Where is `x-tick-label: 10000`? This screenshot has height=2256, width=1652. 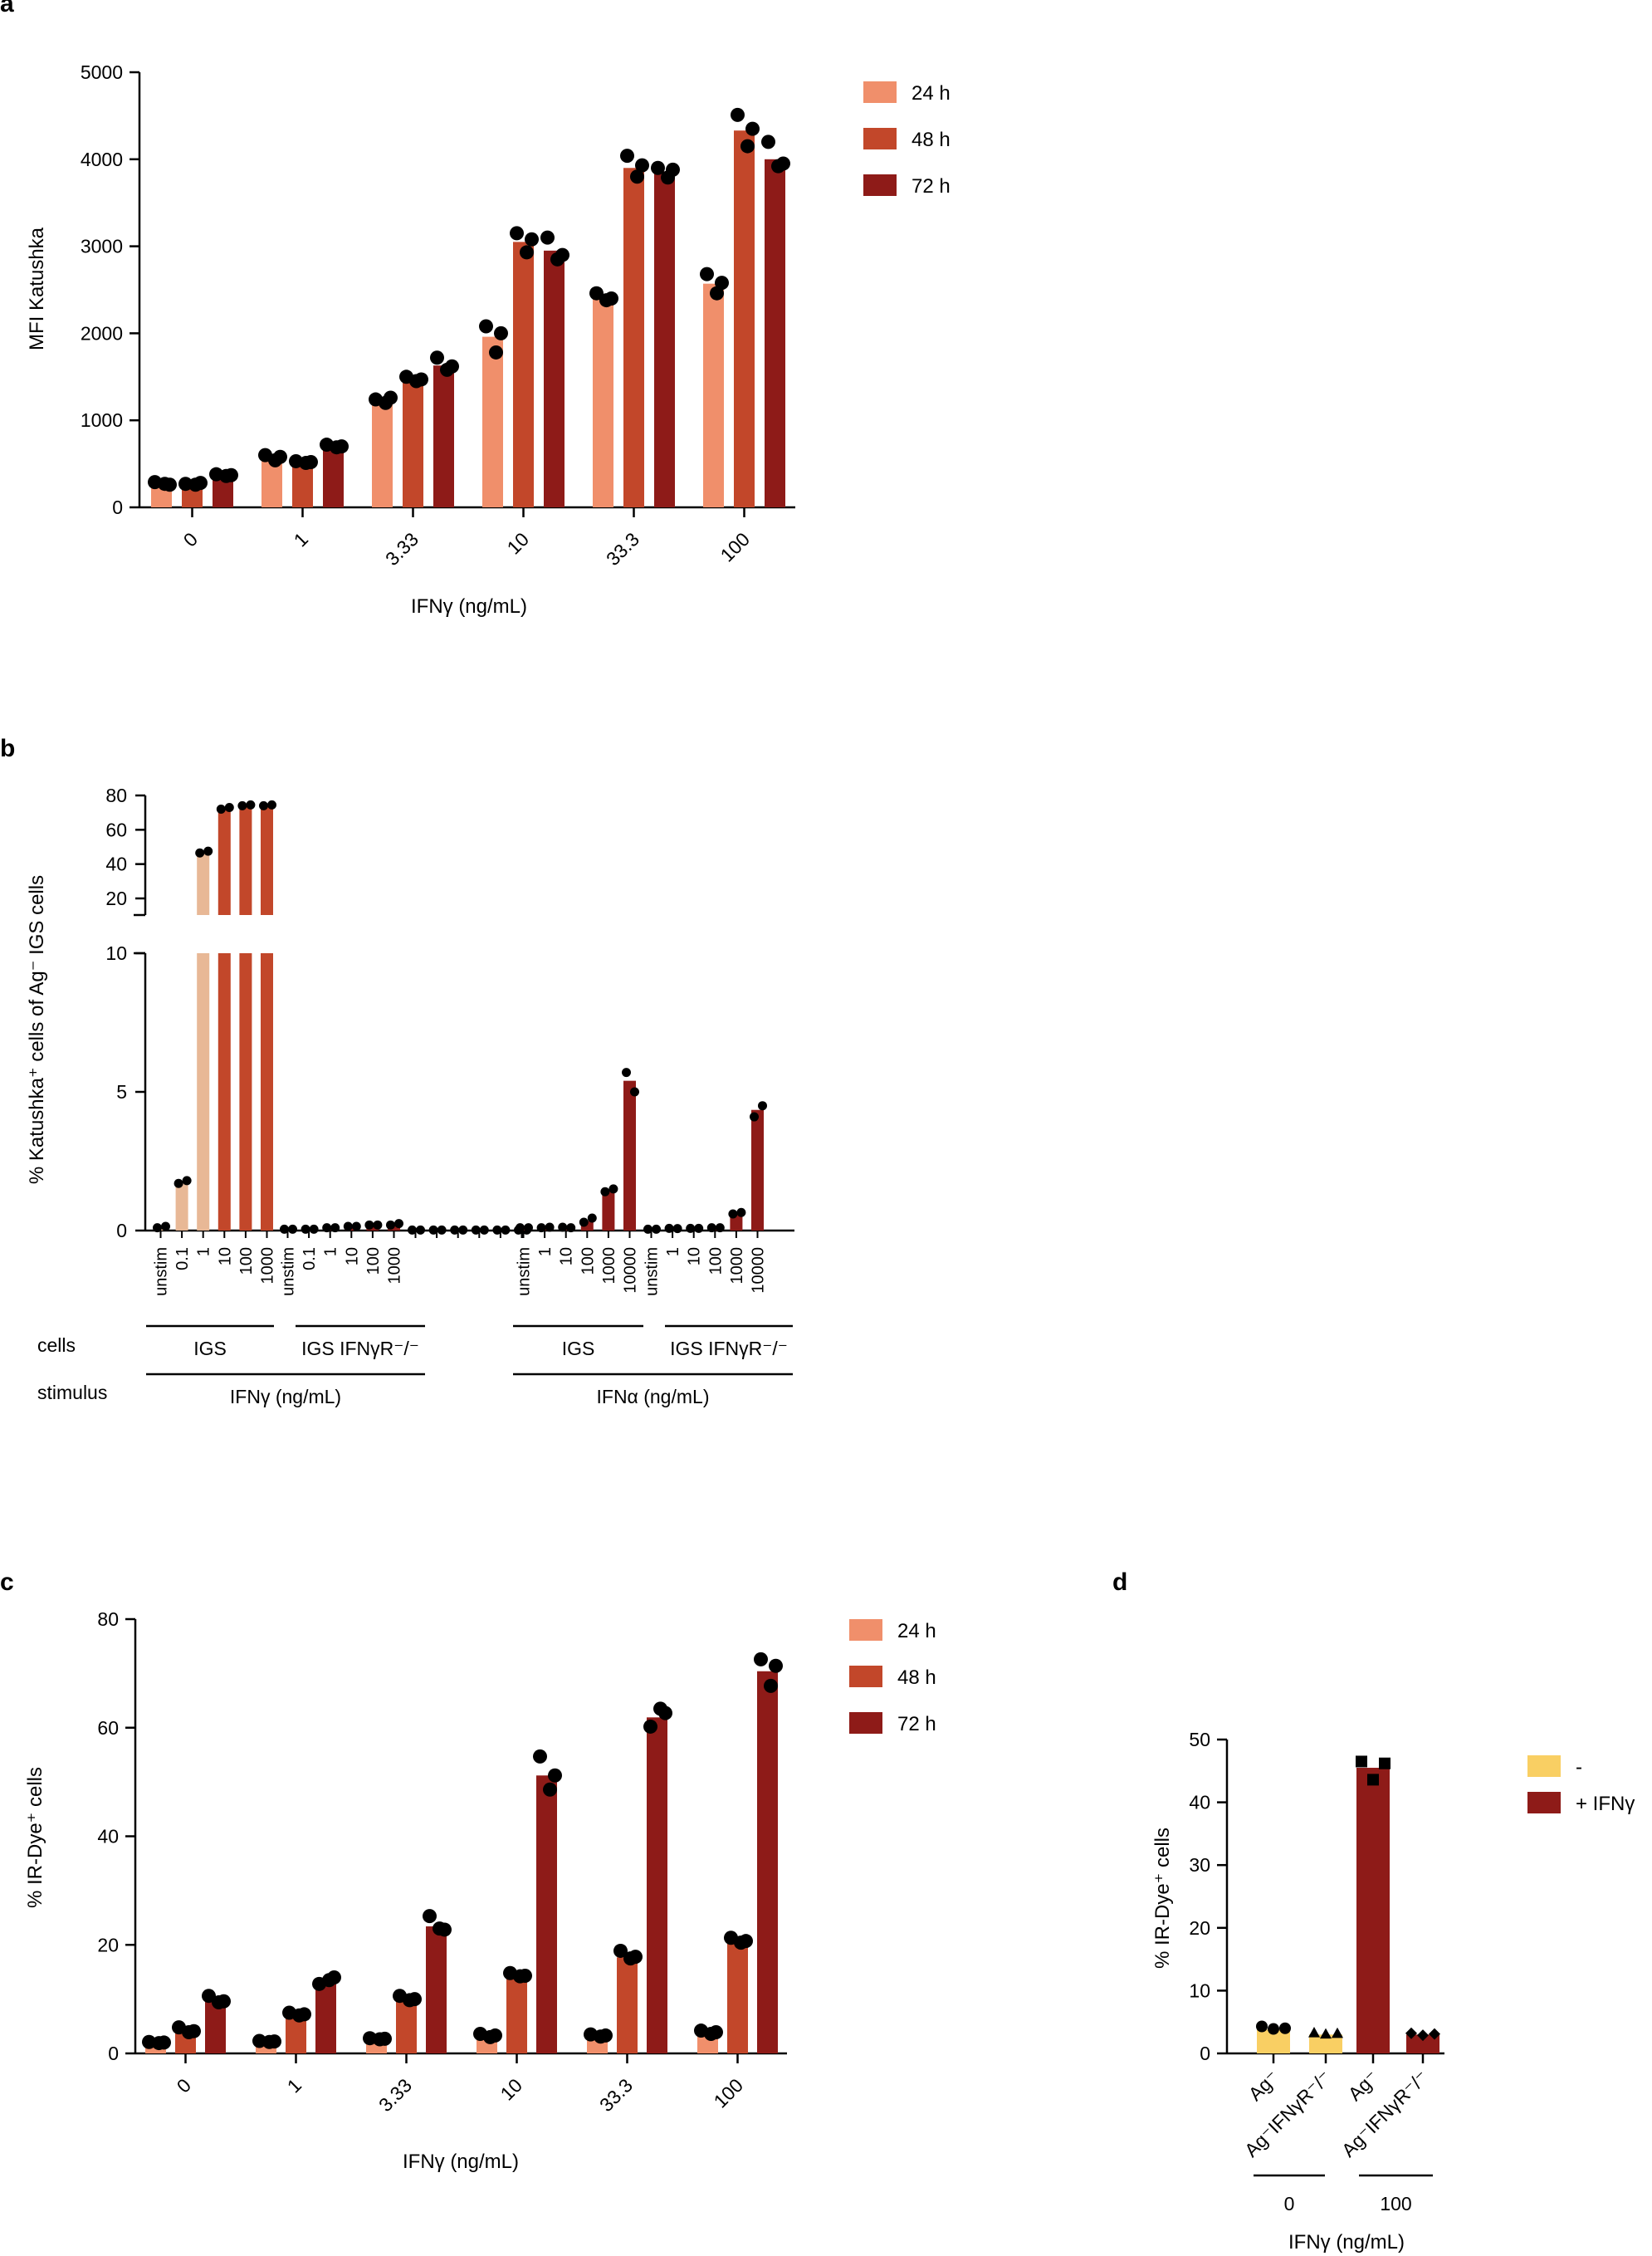
x-tick-label: 10000 is located at coordinates (759, 1271).